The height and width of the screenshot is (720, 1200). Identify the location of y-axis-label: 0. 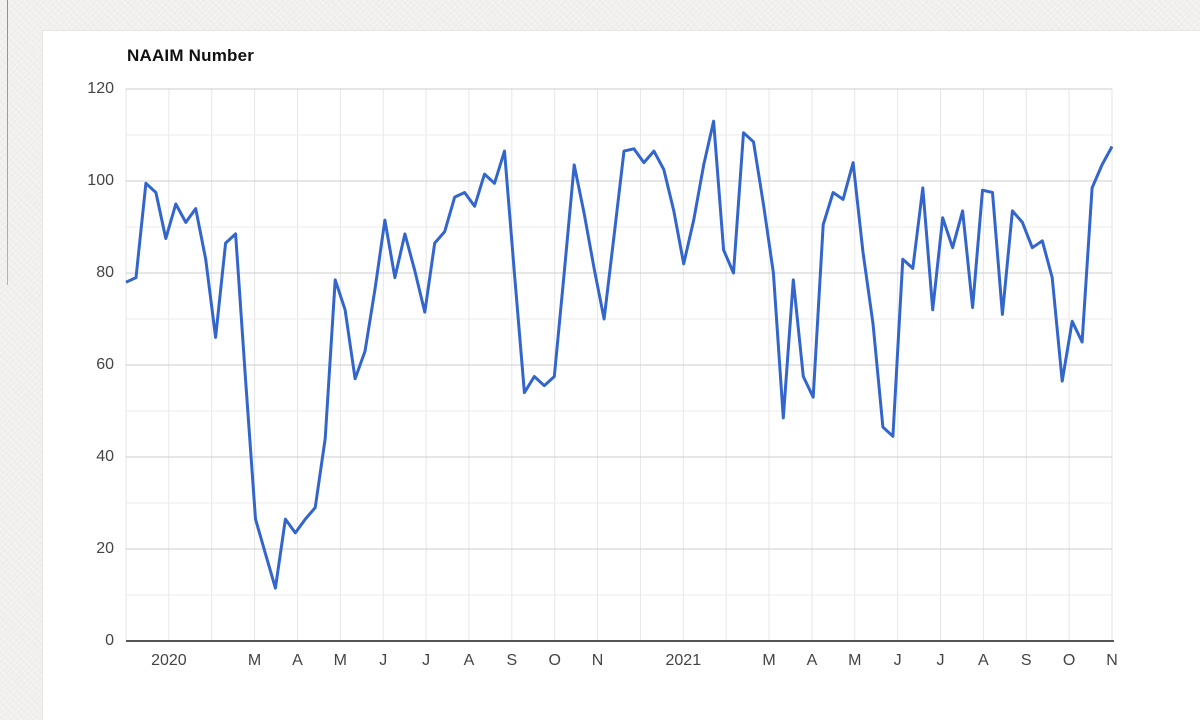
(109, 640).